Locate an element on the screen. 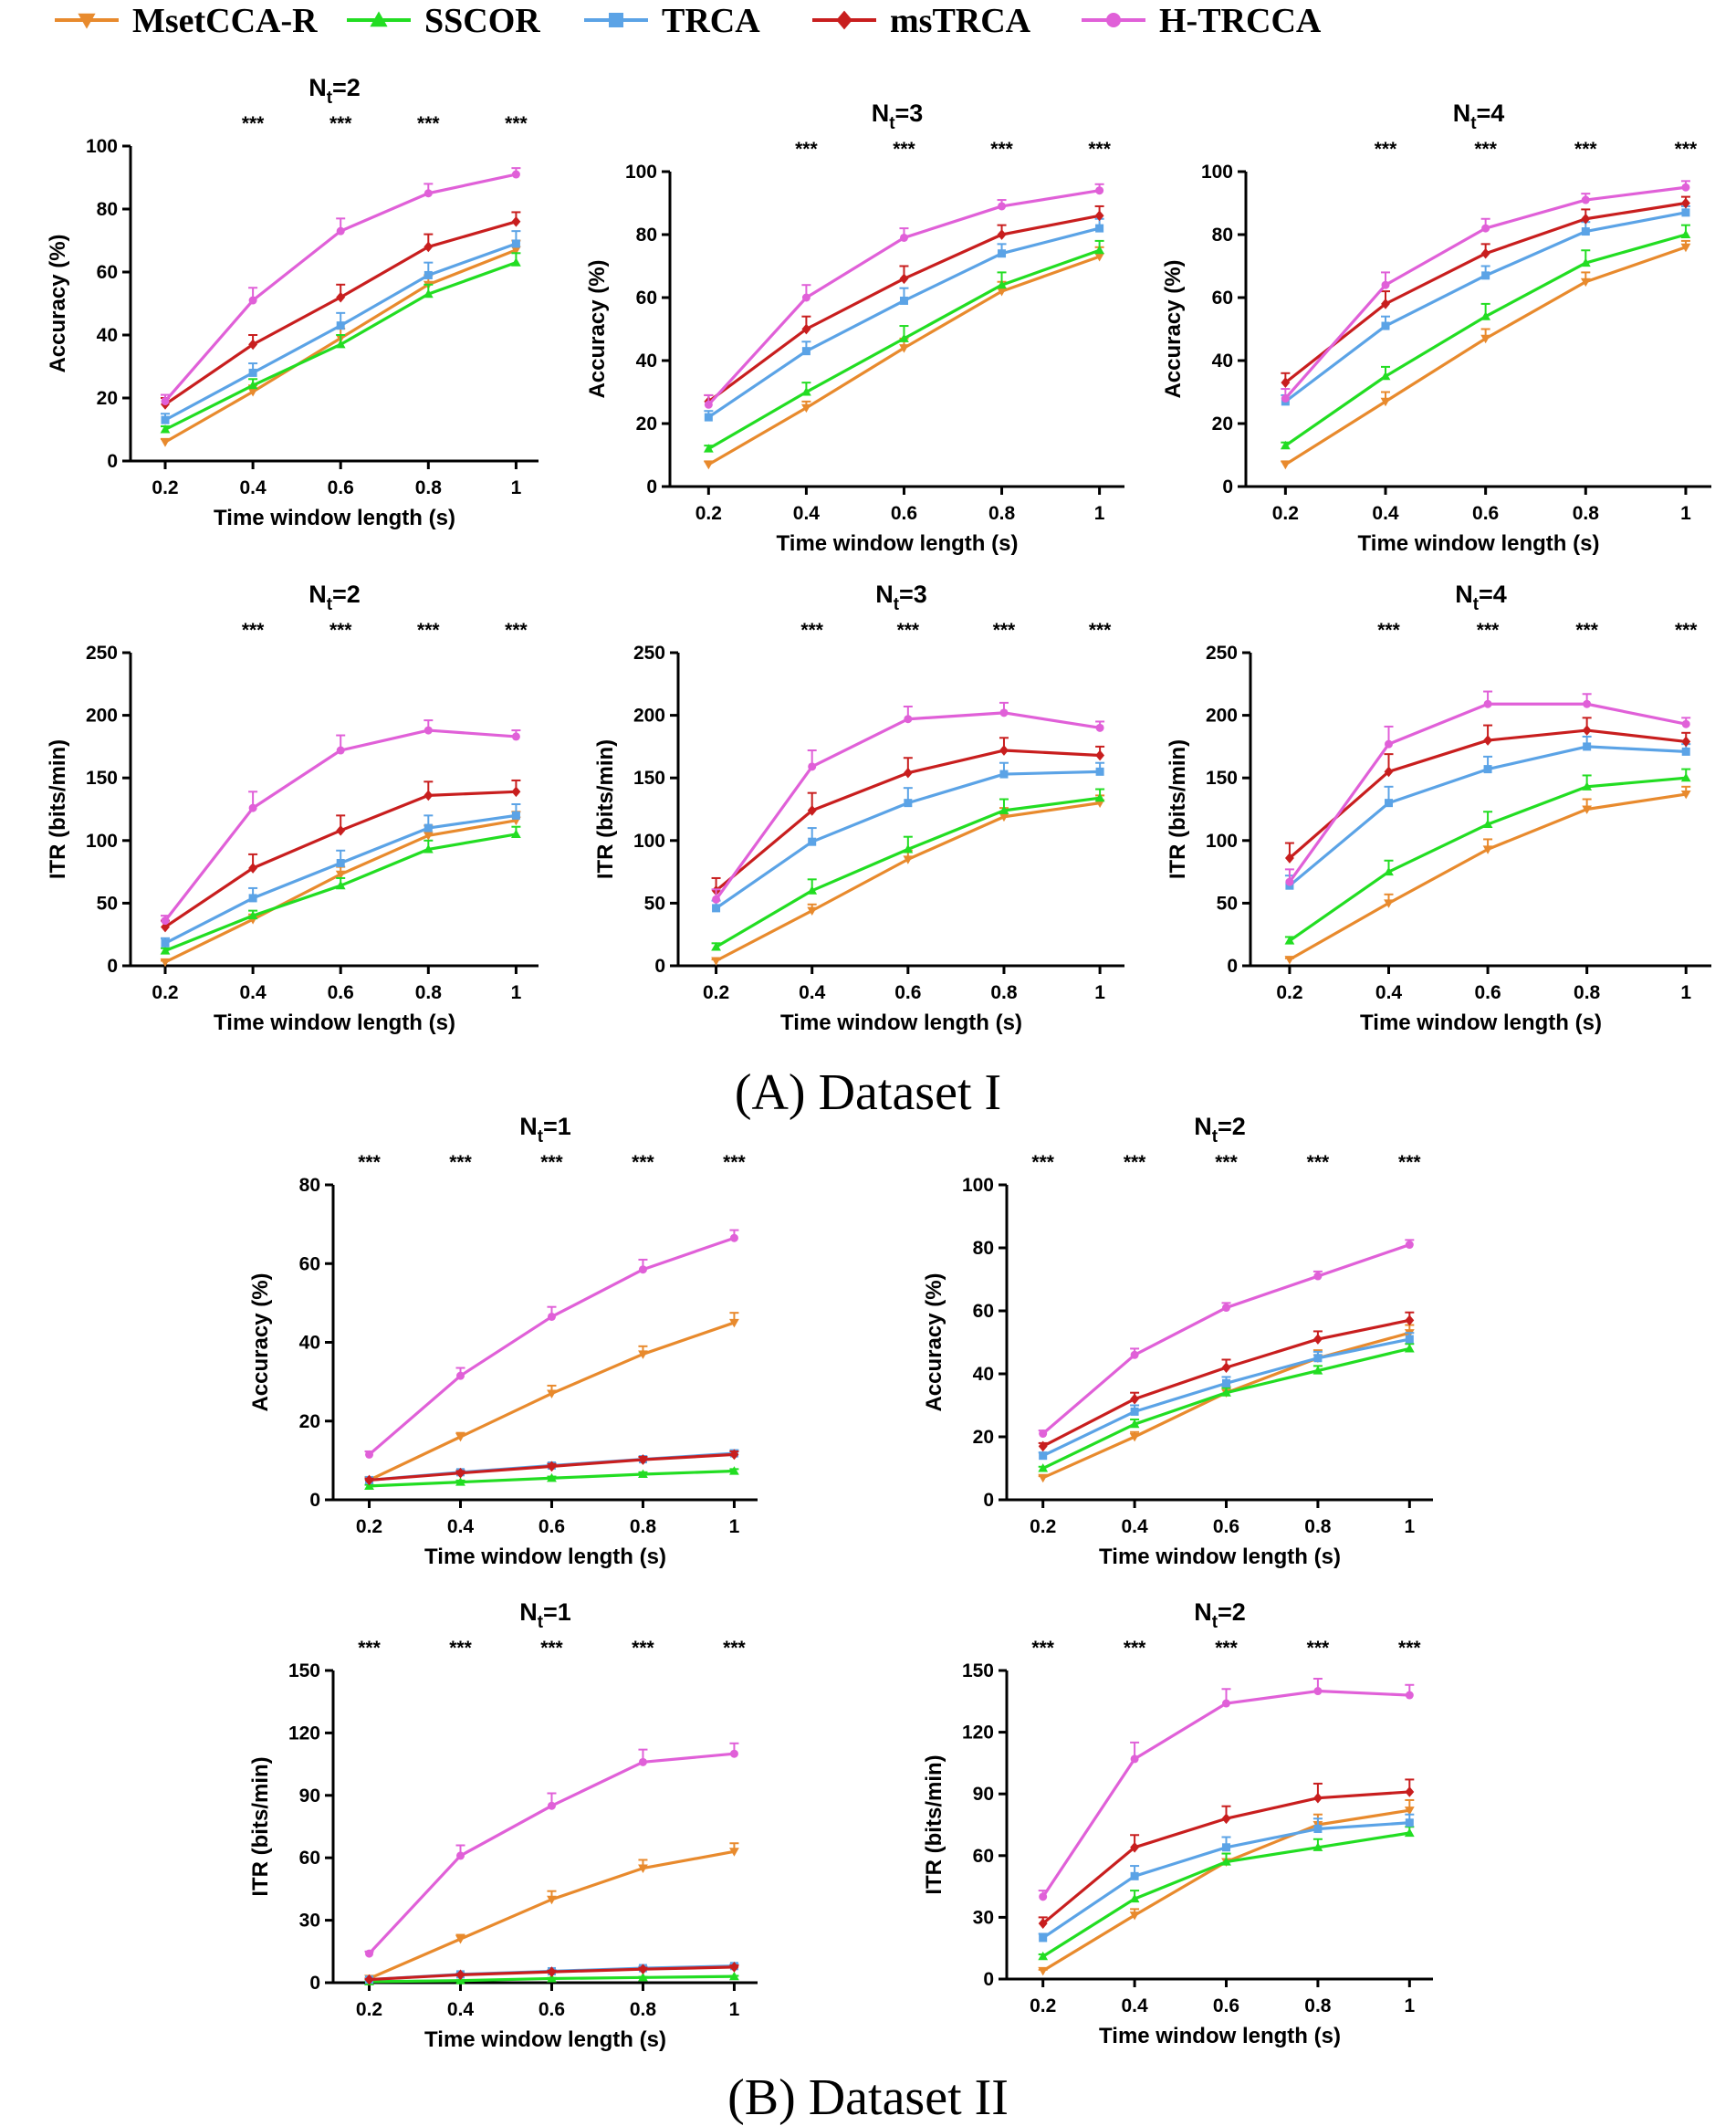 The image size is (1736, 2126). section-label-dataset-2: (B) Dataset II is located at coordinates (868, 2097).